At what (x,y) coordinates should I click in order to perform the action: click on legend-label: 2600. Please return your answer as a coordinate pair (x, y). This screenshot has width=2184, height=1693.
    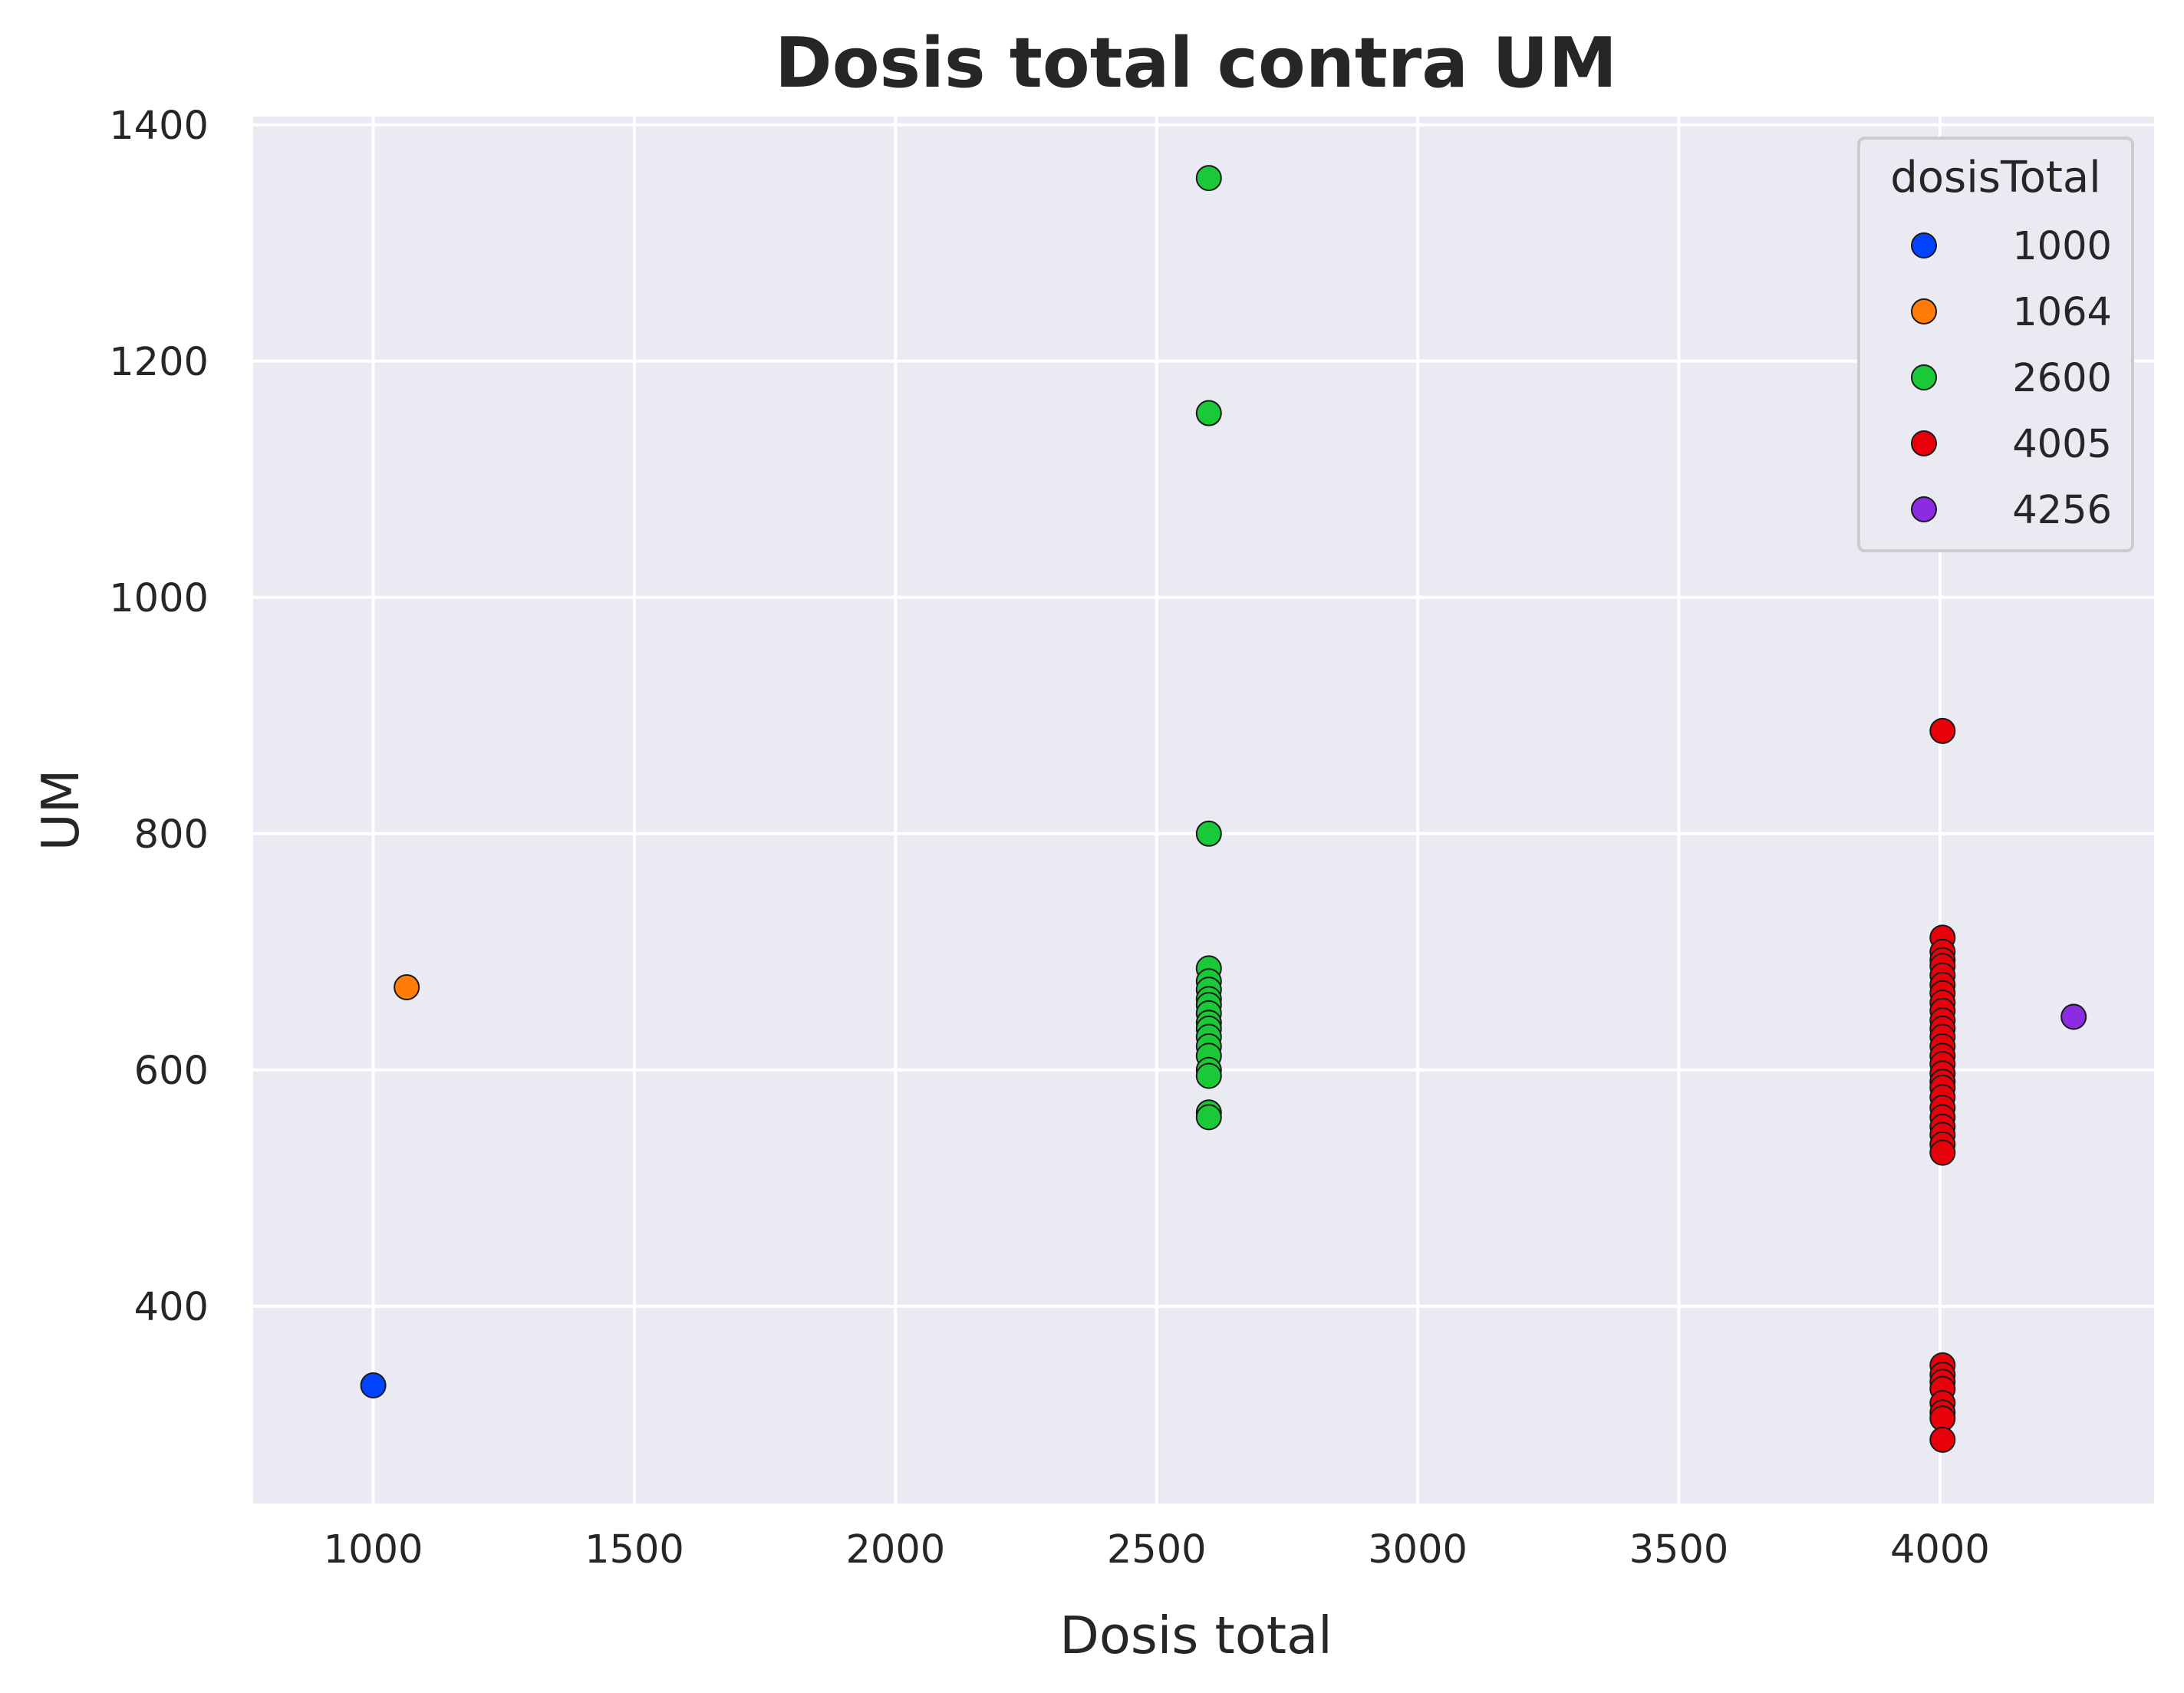
    Looking at the image, I should click on (2062, 378).